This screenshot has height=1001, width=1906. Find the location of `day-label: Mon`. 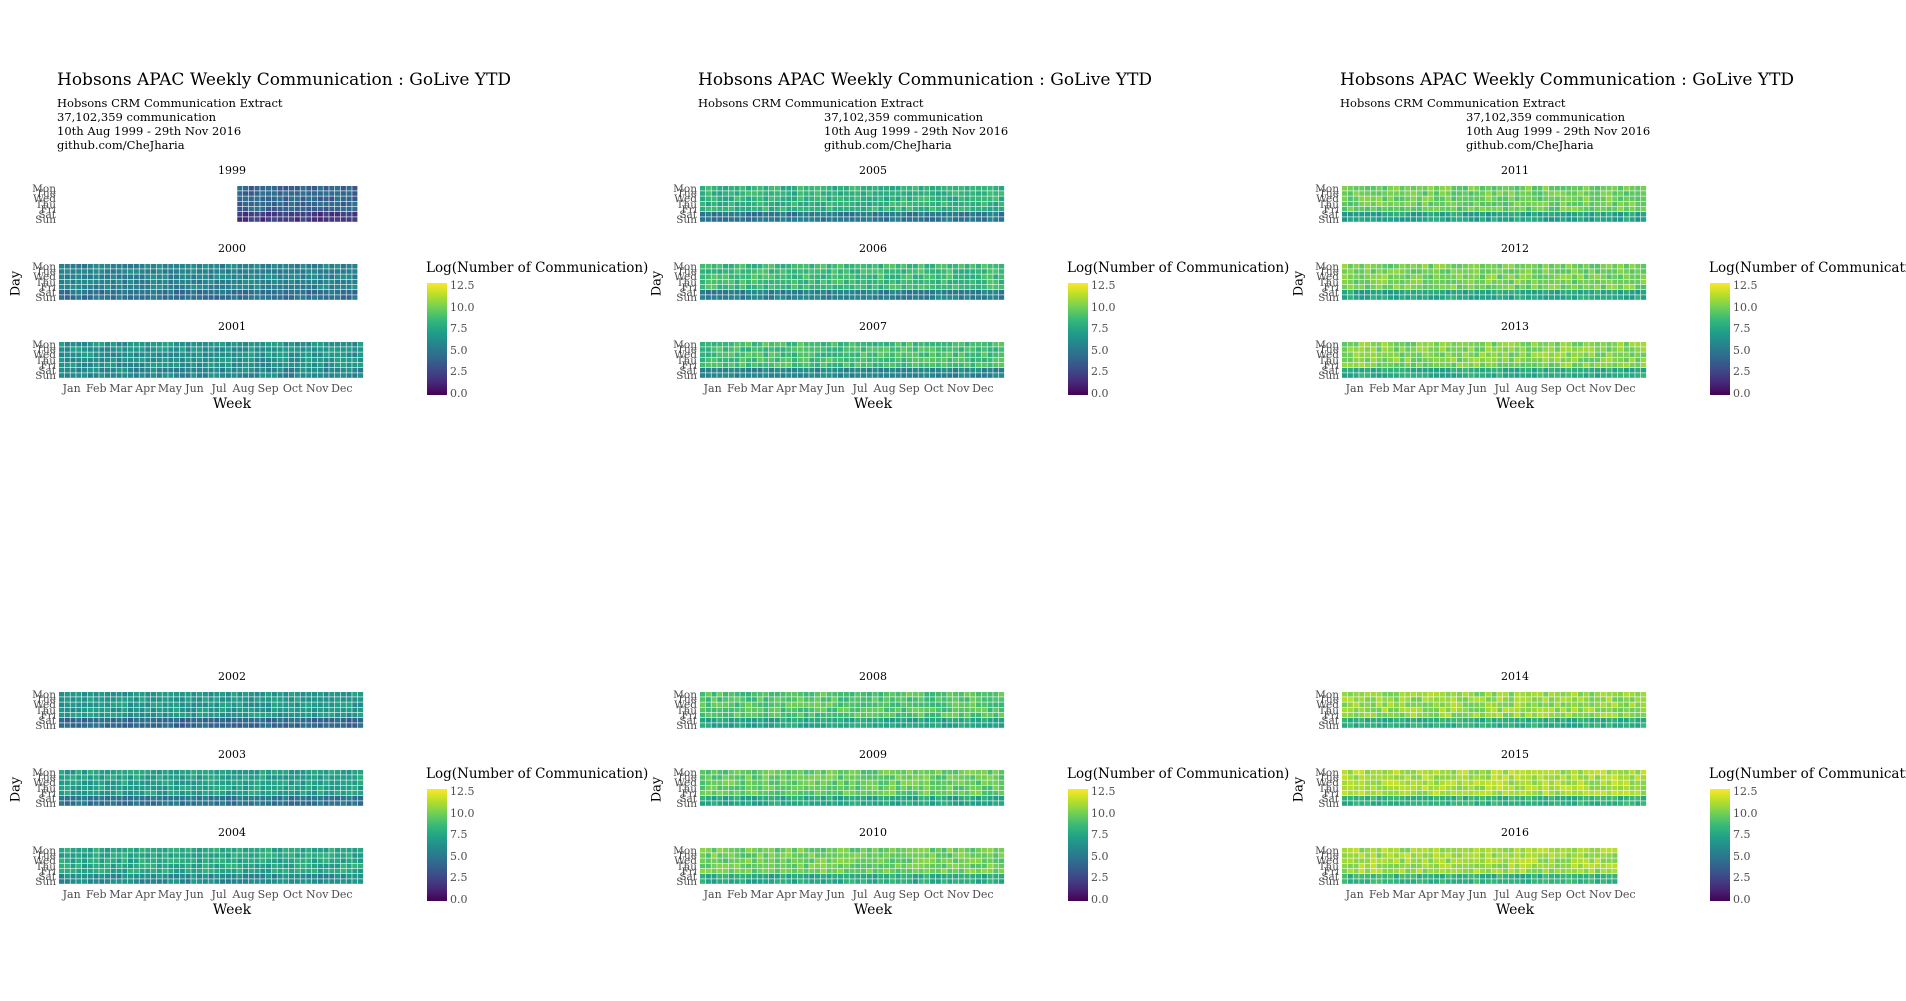

day-label: Mon is located at coordinates (685, 189).